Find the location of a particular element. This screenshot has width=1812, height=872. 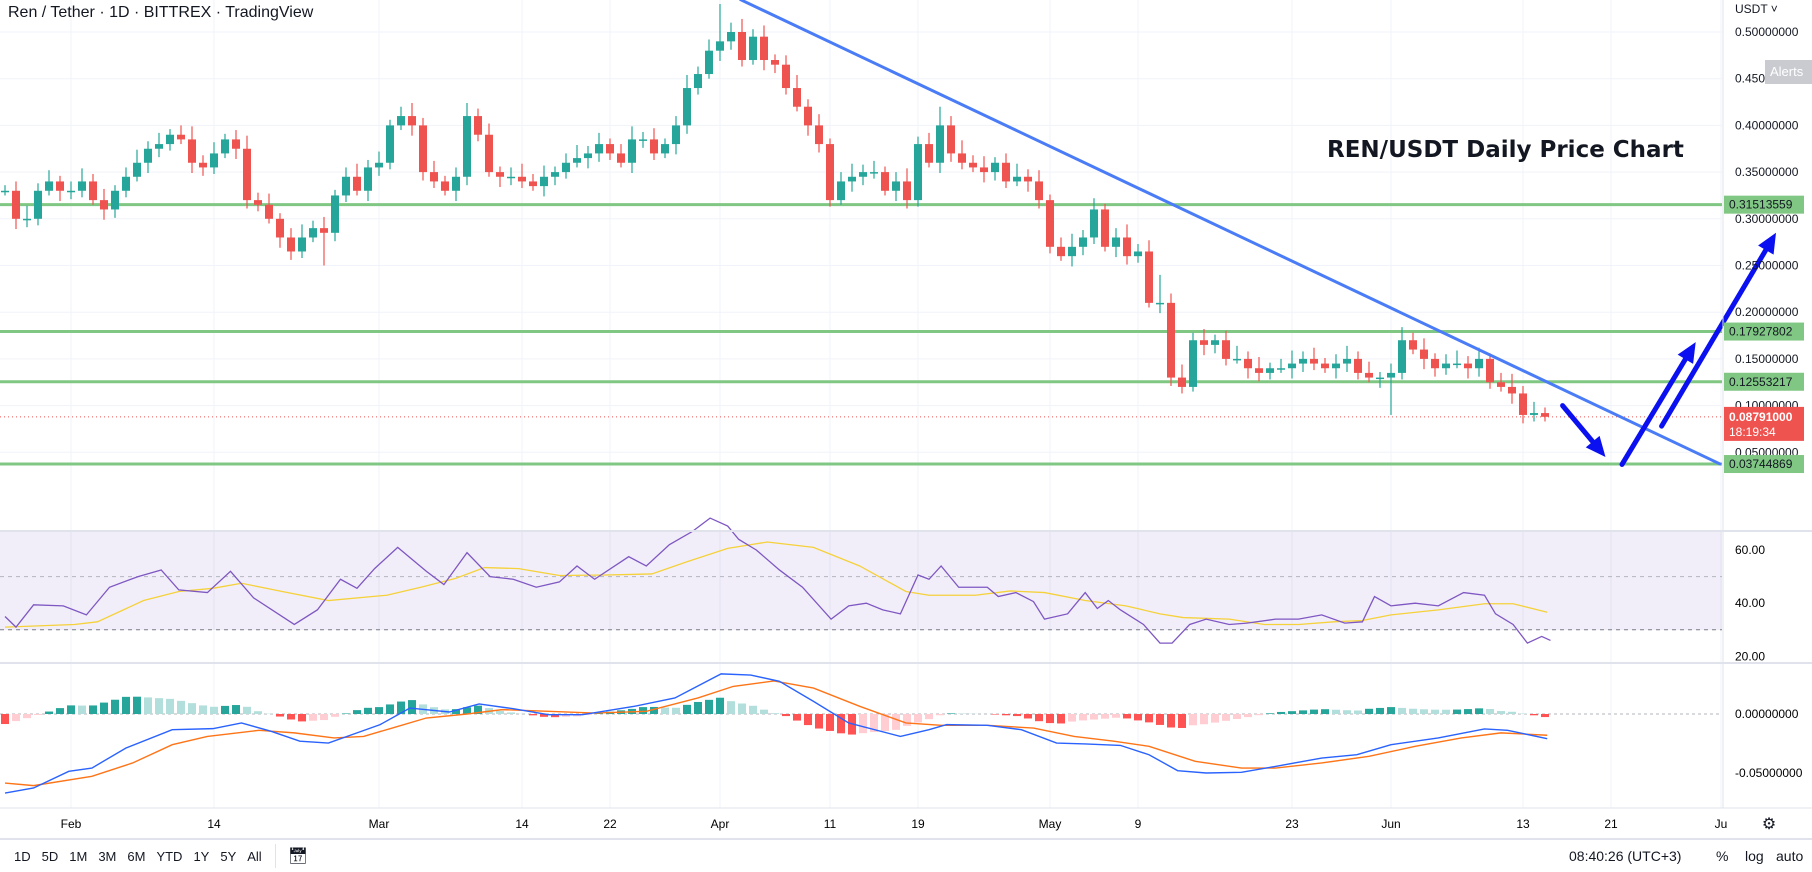

range-6m: 6M is located at coordinates (136, 856).